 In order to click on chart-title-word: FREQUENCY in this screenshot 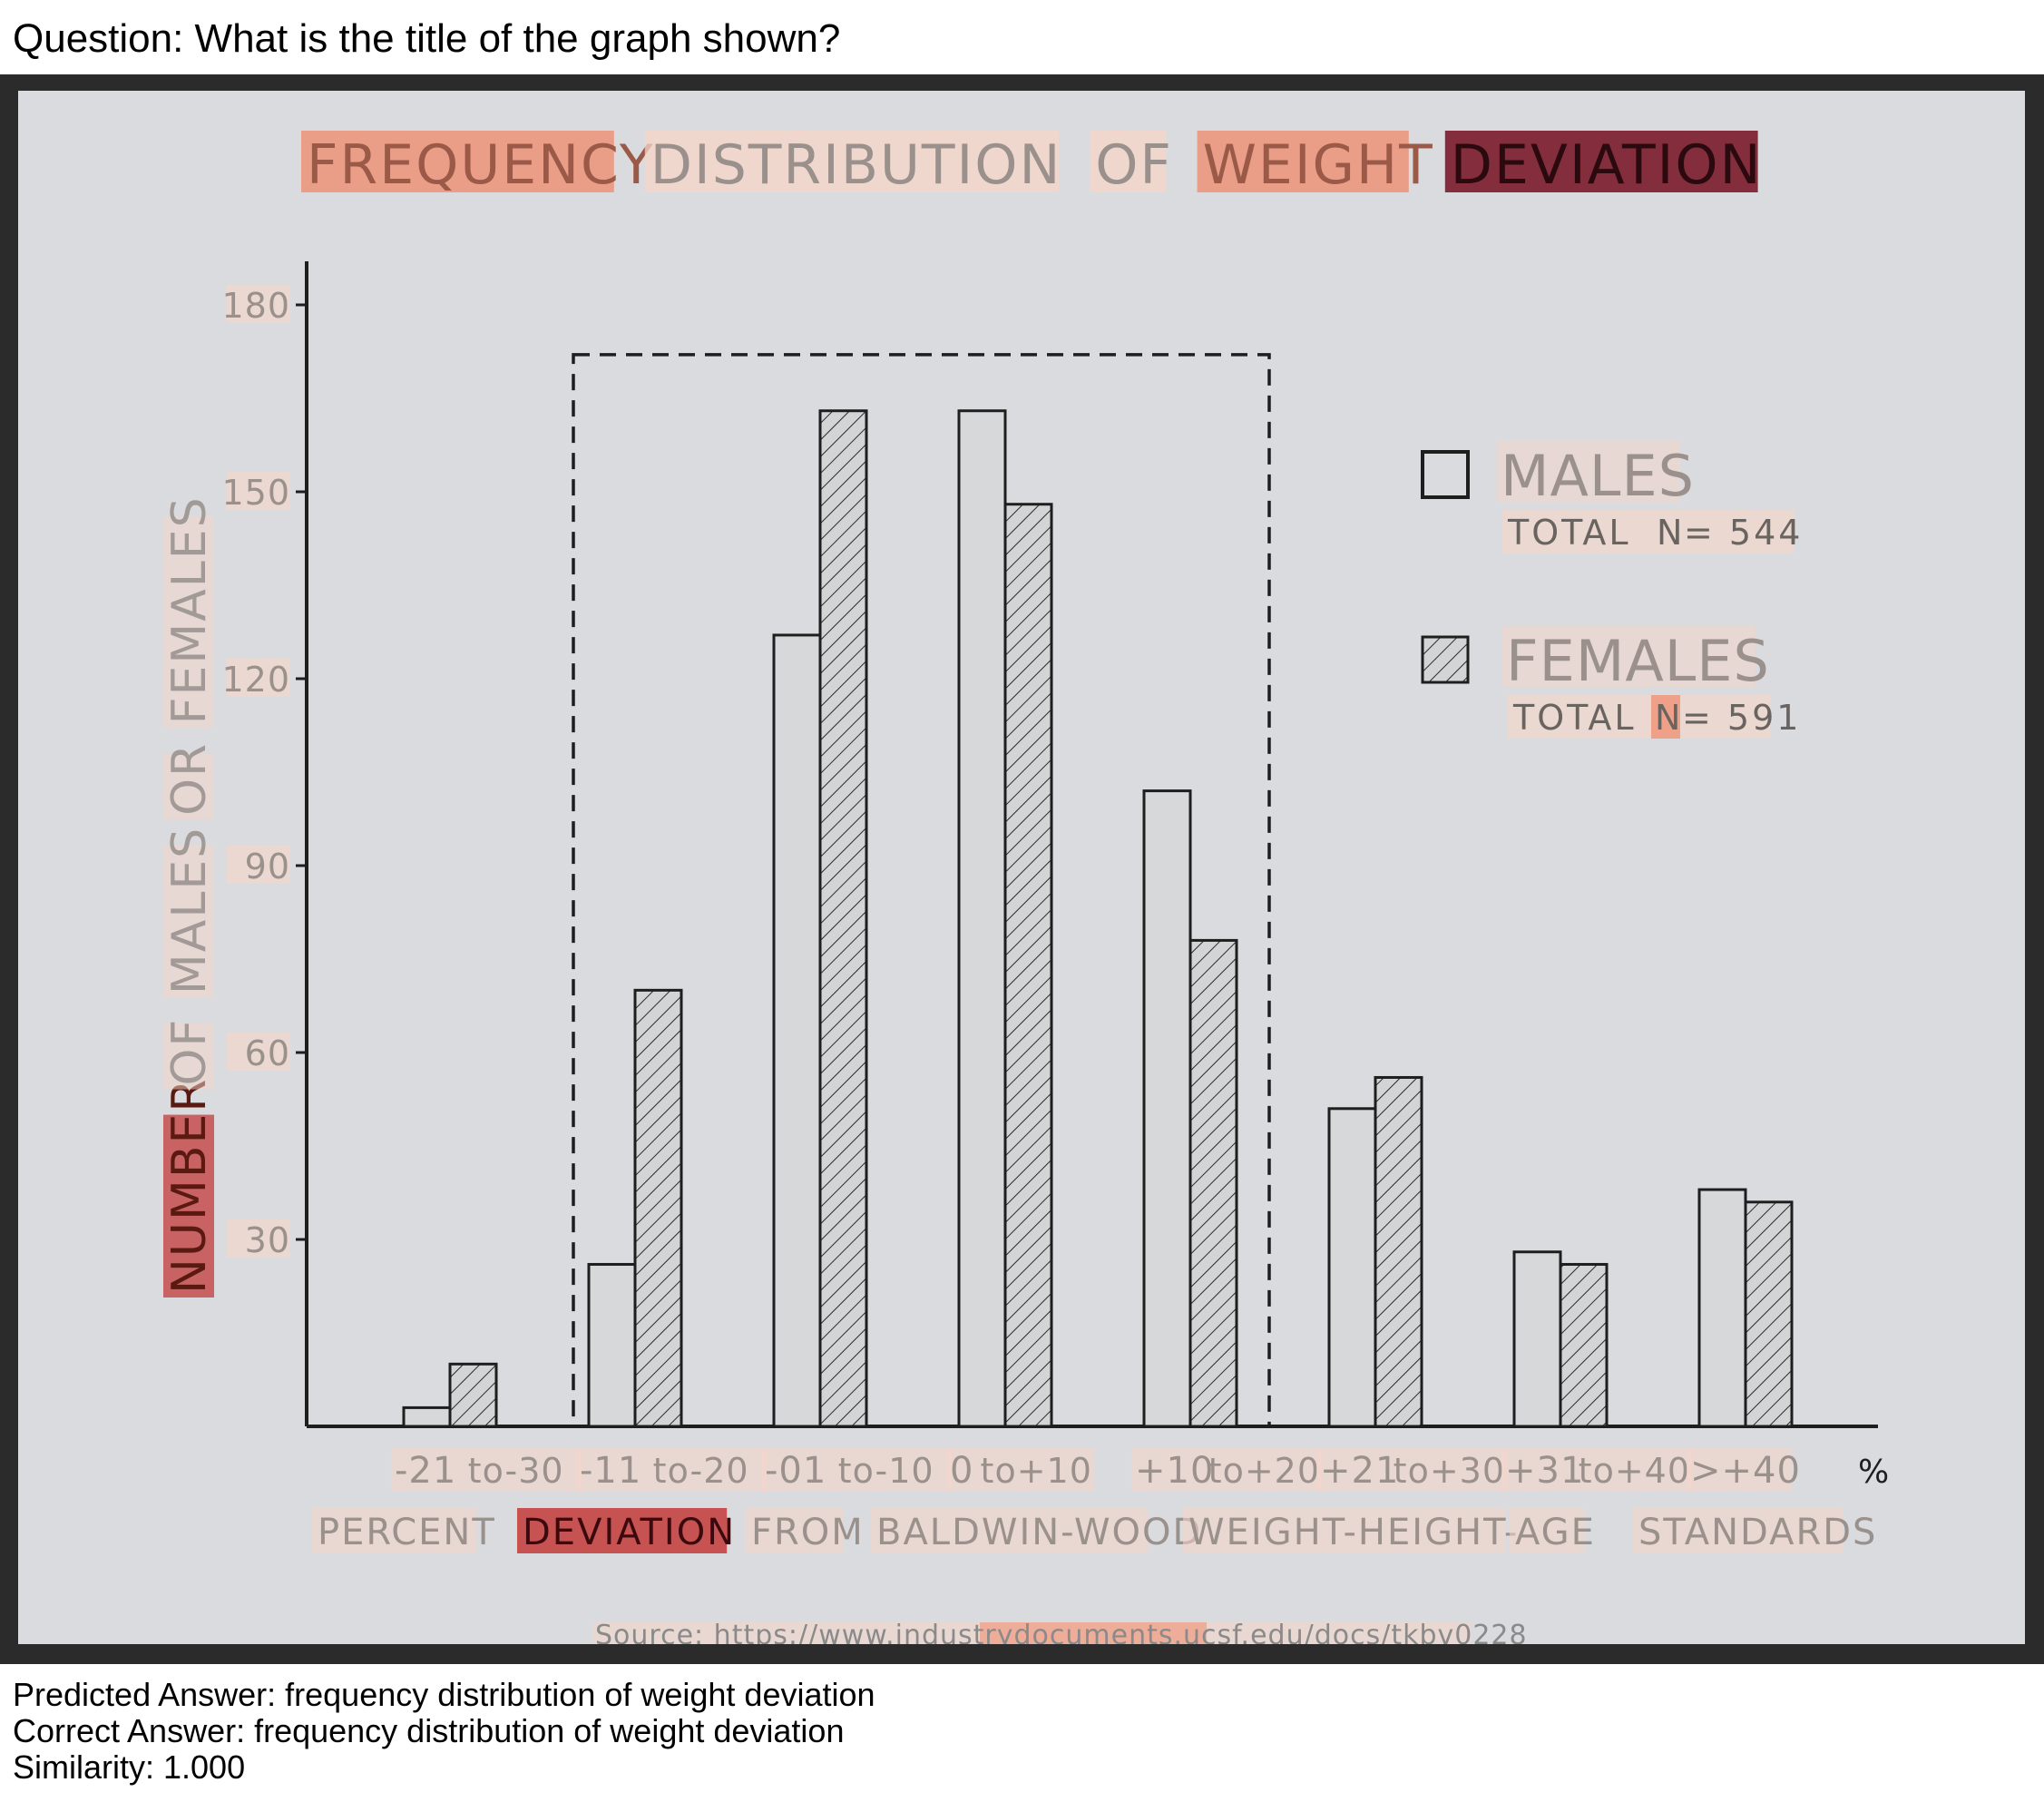, I will do `click(481, 165)`.